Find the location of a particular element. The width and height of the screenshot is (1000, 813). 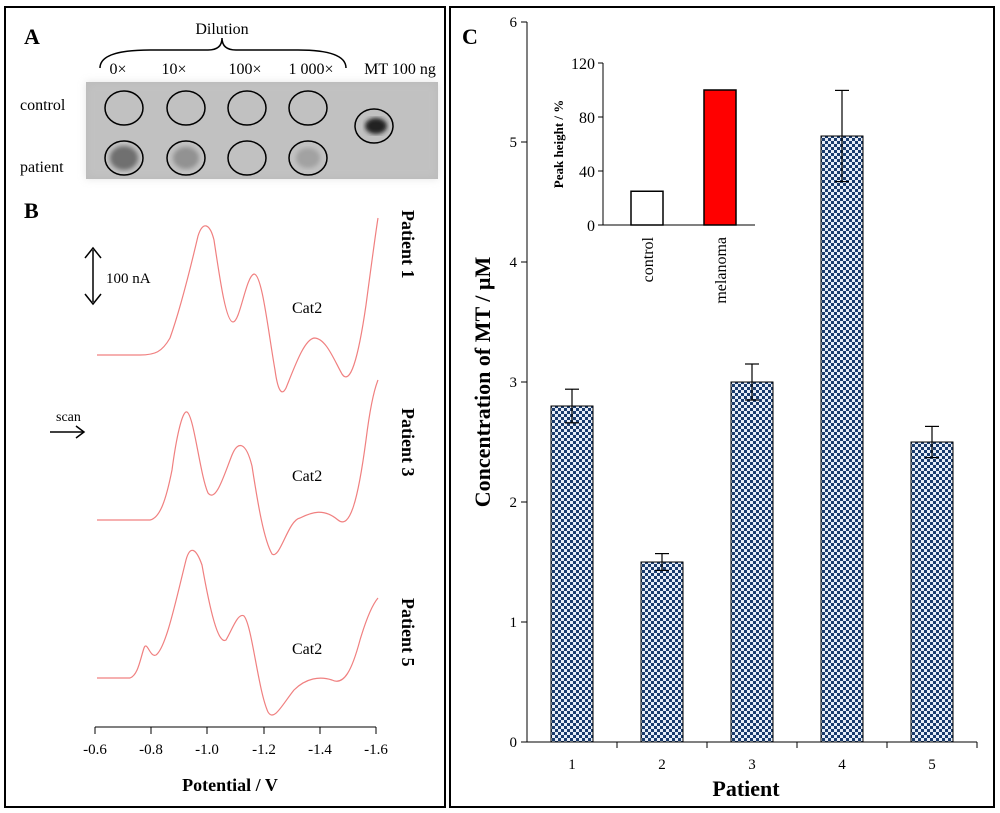

spot-control-10x is located at coordinates (186, 108).